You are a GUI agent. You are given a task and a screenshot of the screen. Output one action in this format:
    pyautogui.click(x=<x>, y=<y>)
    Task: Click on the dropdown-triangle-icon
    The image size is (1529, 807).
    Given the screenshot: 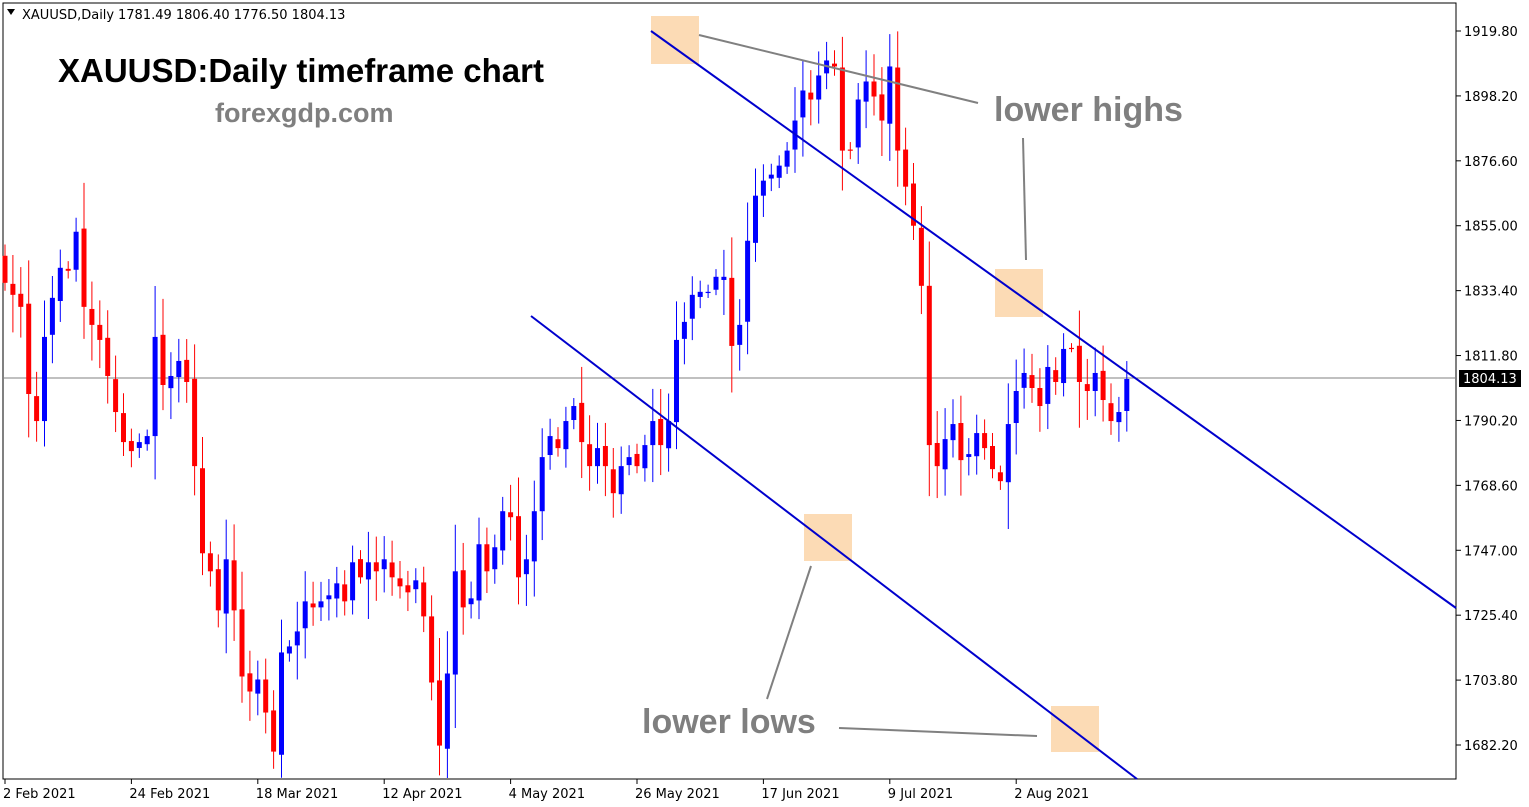 What is the action you would take?
    pyautogui.click(x=11, y=12)
    